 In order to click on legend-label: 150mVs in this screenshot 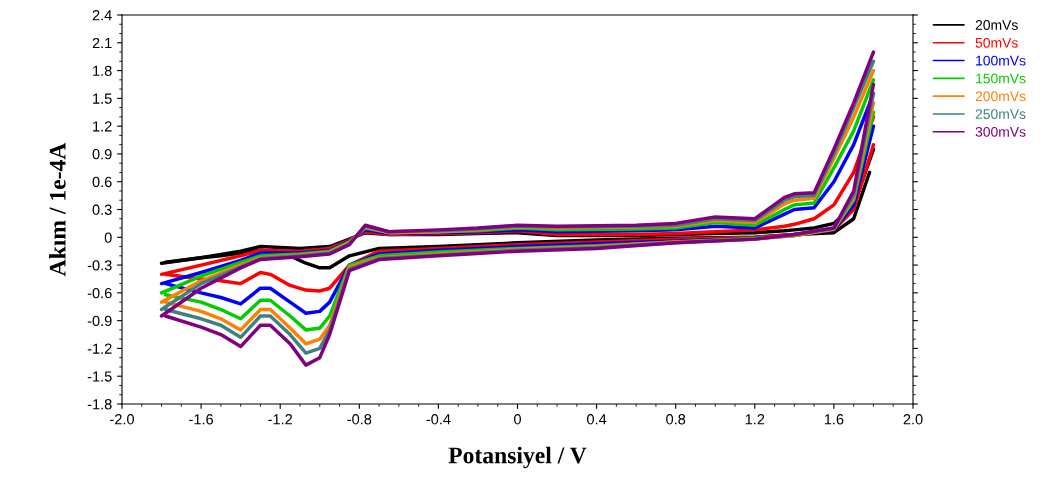, I will do `click(1001, 78)`.